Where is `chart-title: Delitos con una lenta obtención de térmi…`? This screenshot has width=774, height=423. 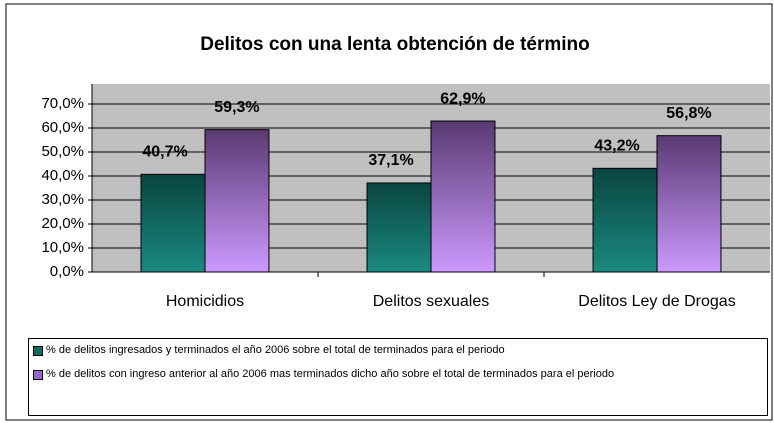
chart-title: Delitos con una lenta obtención de térmi… is located at coordinates (395, 44).